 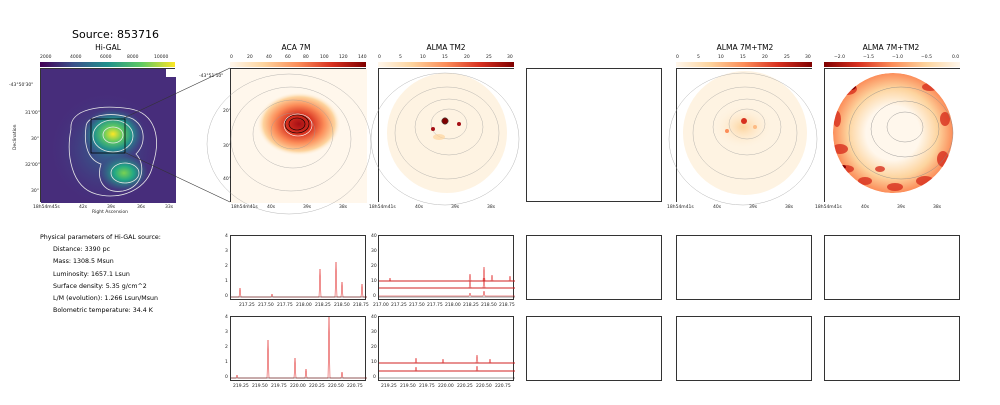 I want to click on cbar-tick: 140, so click(x=362, y=57).